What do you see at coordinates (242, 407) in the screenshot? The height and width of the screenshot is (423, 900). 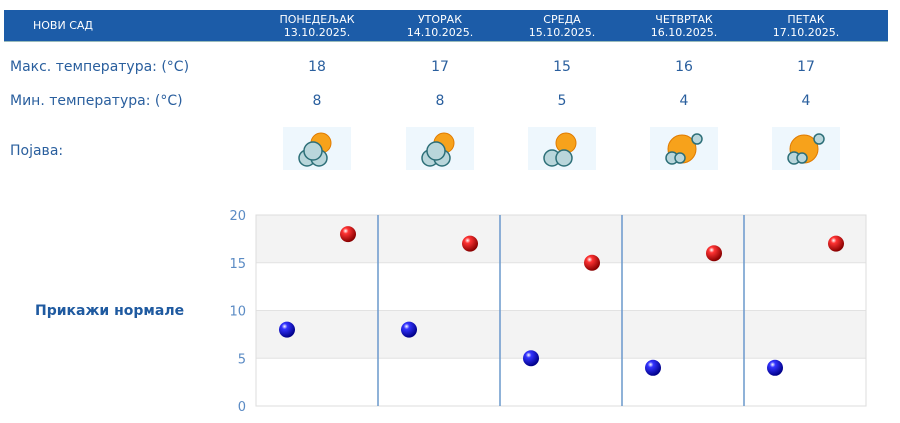 I see `y-tick-label: 0` at bounding box center [242, 407].